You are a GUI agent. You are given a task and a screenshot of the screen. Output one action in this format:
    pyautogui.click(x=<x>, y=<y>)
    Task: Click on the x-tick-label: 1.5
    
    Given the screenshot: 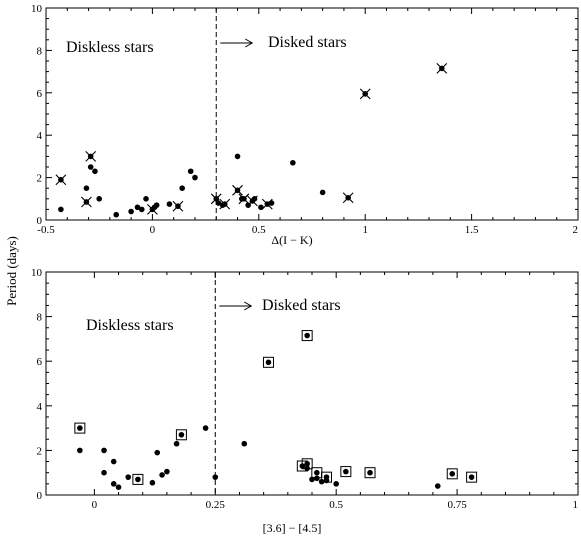 What is the action you would take?
    pyautogui.click(x=472, y=230)
    